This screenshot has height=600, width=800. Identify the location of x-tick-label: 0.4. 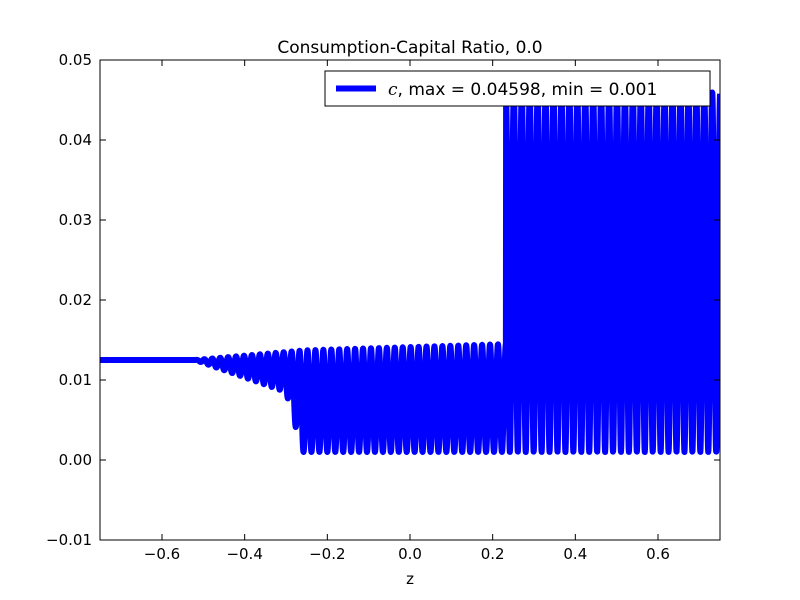
(575, 554).